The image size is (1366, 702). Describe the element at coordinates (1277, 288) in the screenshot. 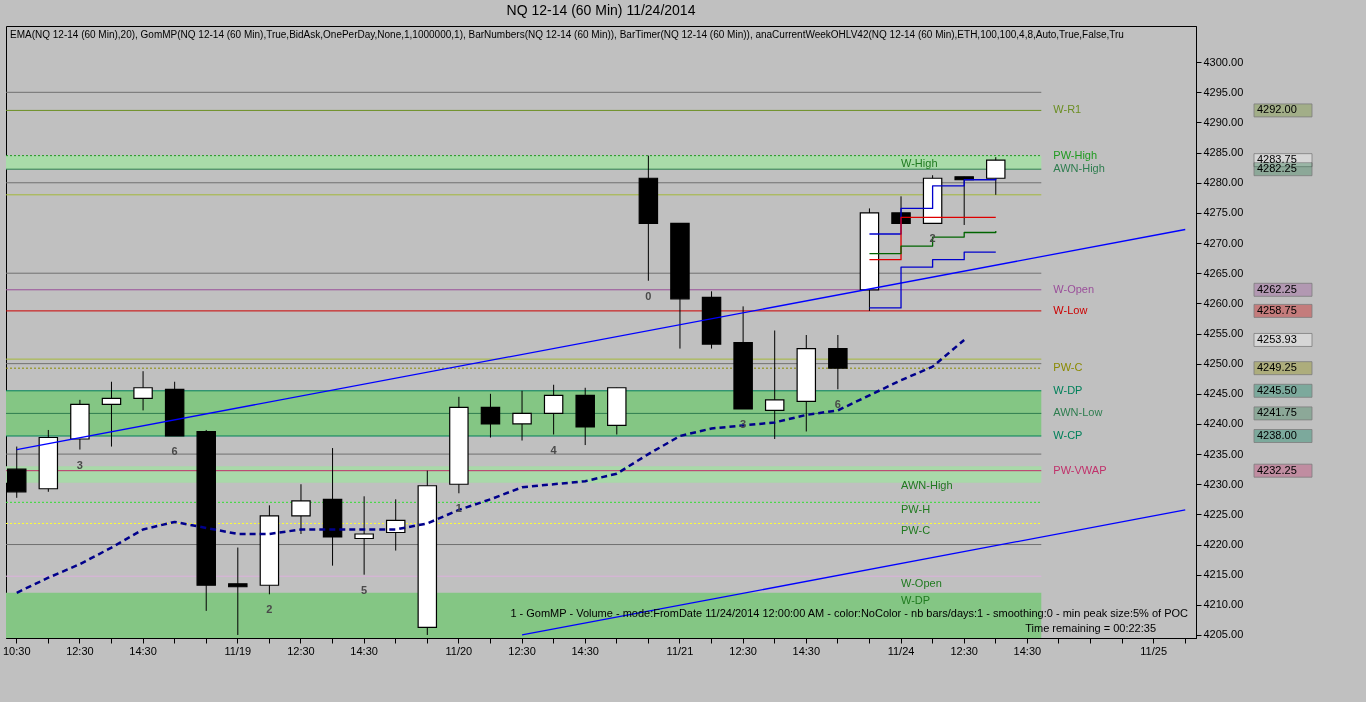

I see `text: 4262.25` at that location.